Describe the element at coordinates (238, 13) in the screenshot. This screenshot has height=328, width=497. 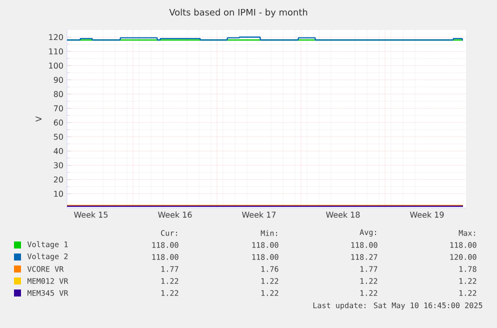
I see `chart-title: Volts based on IPMI - by month` at that location.